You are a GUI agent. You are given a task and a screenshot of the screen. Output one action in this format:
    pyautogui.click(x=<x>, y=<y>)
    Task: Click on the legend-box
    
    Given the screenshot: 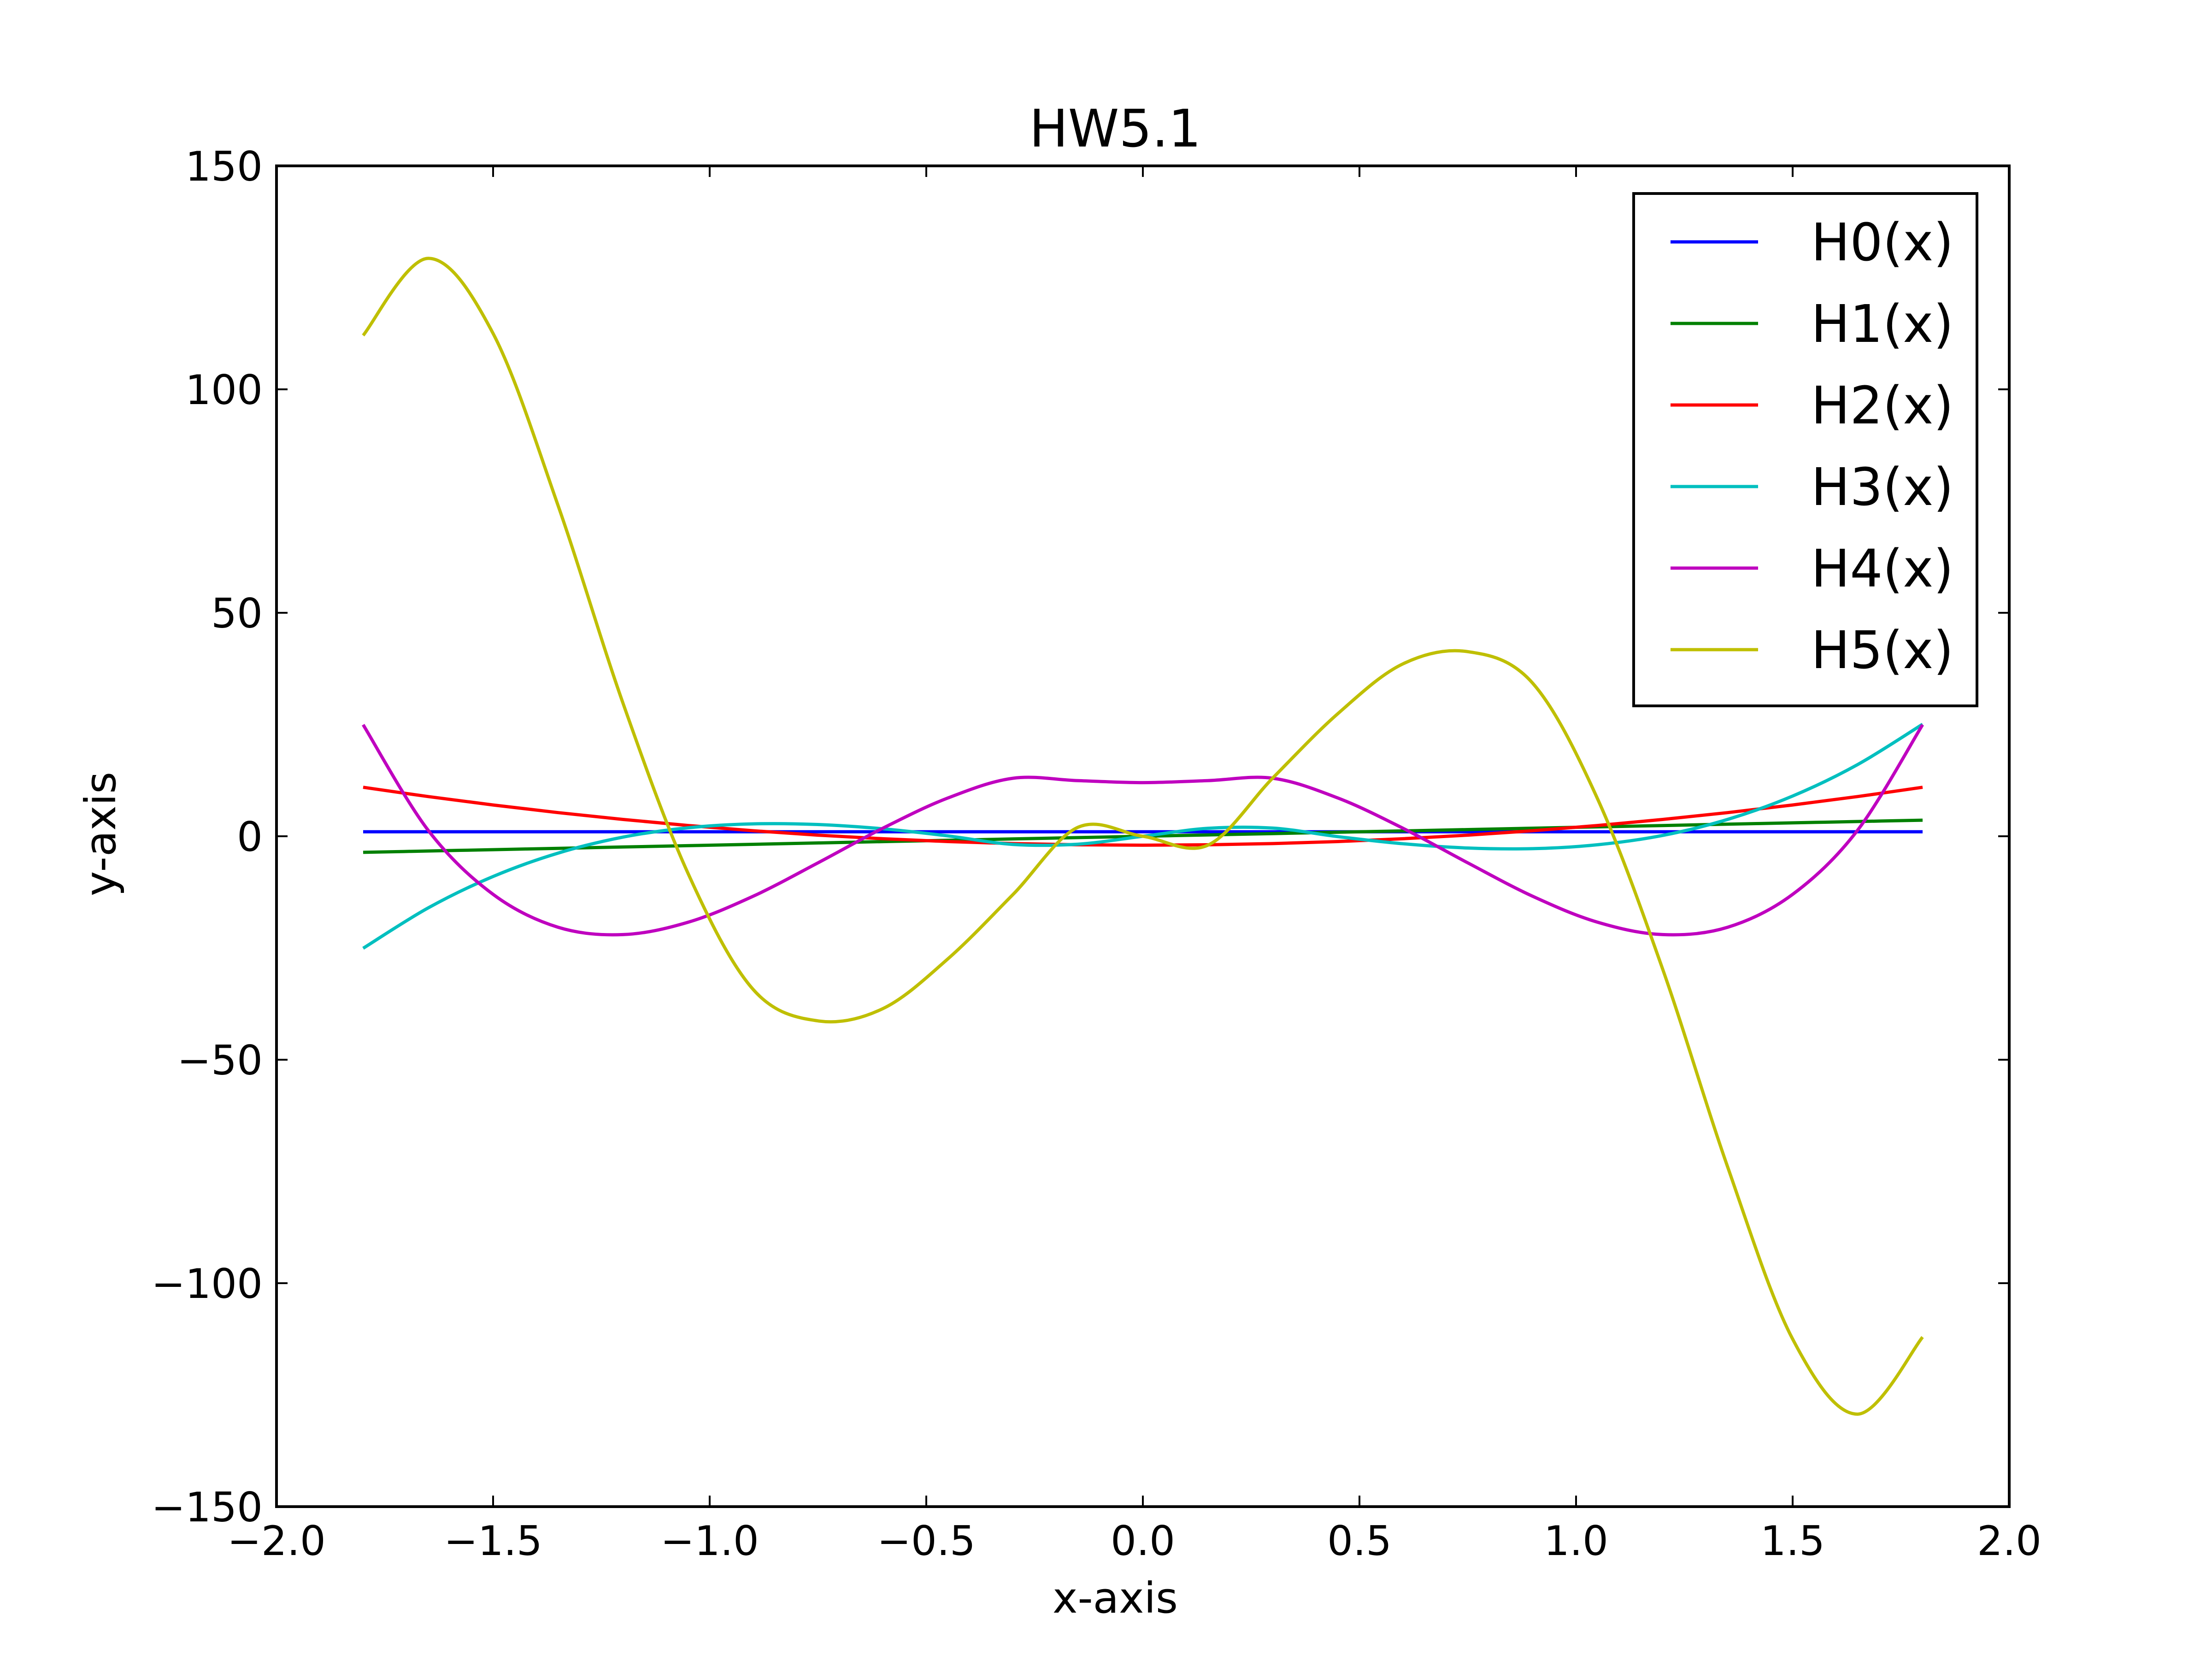 What is the action you would take?
    pyautogui.click(x=1805, y=449)
    